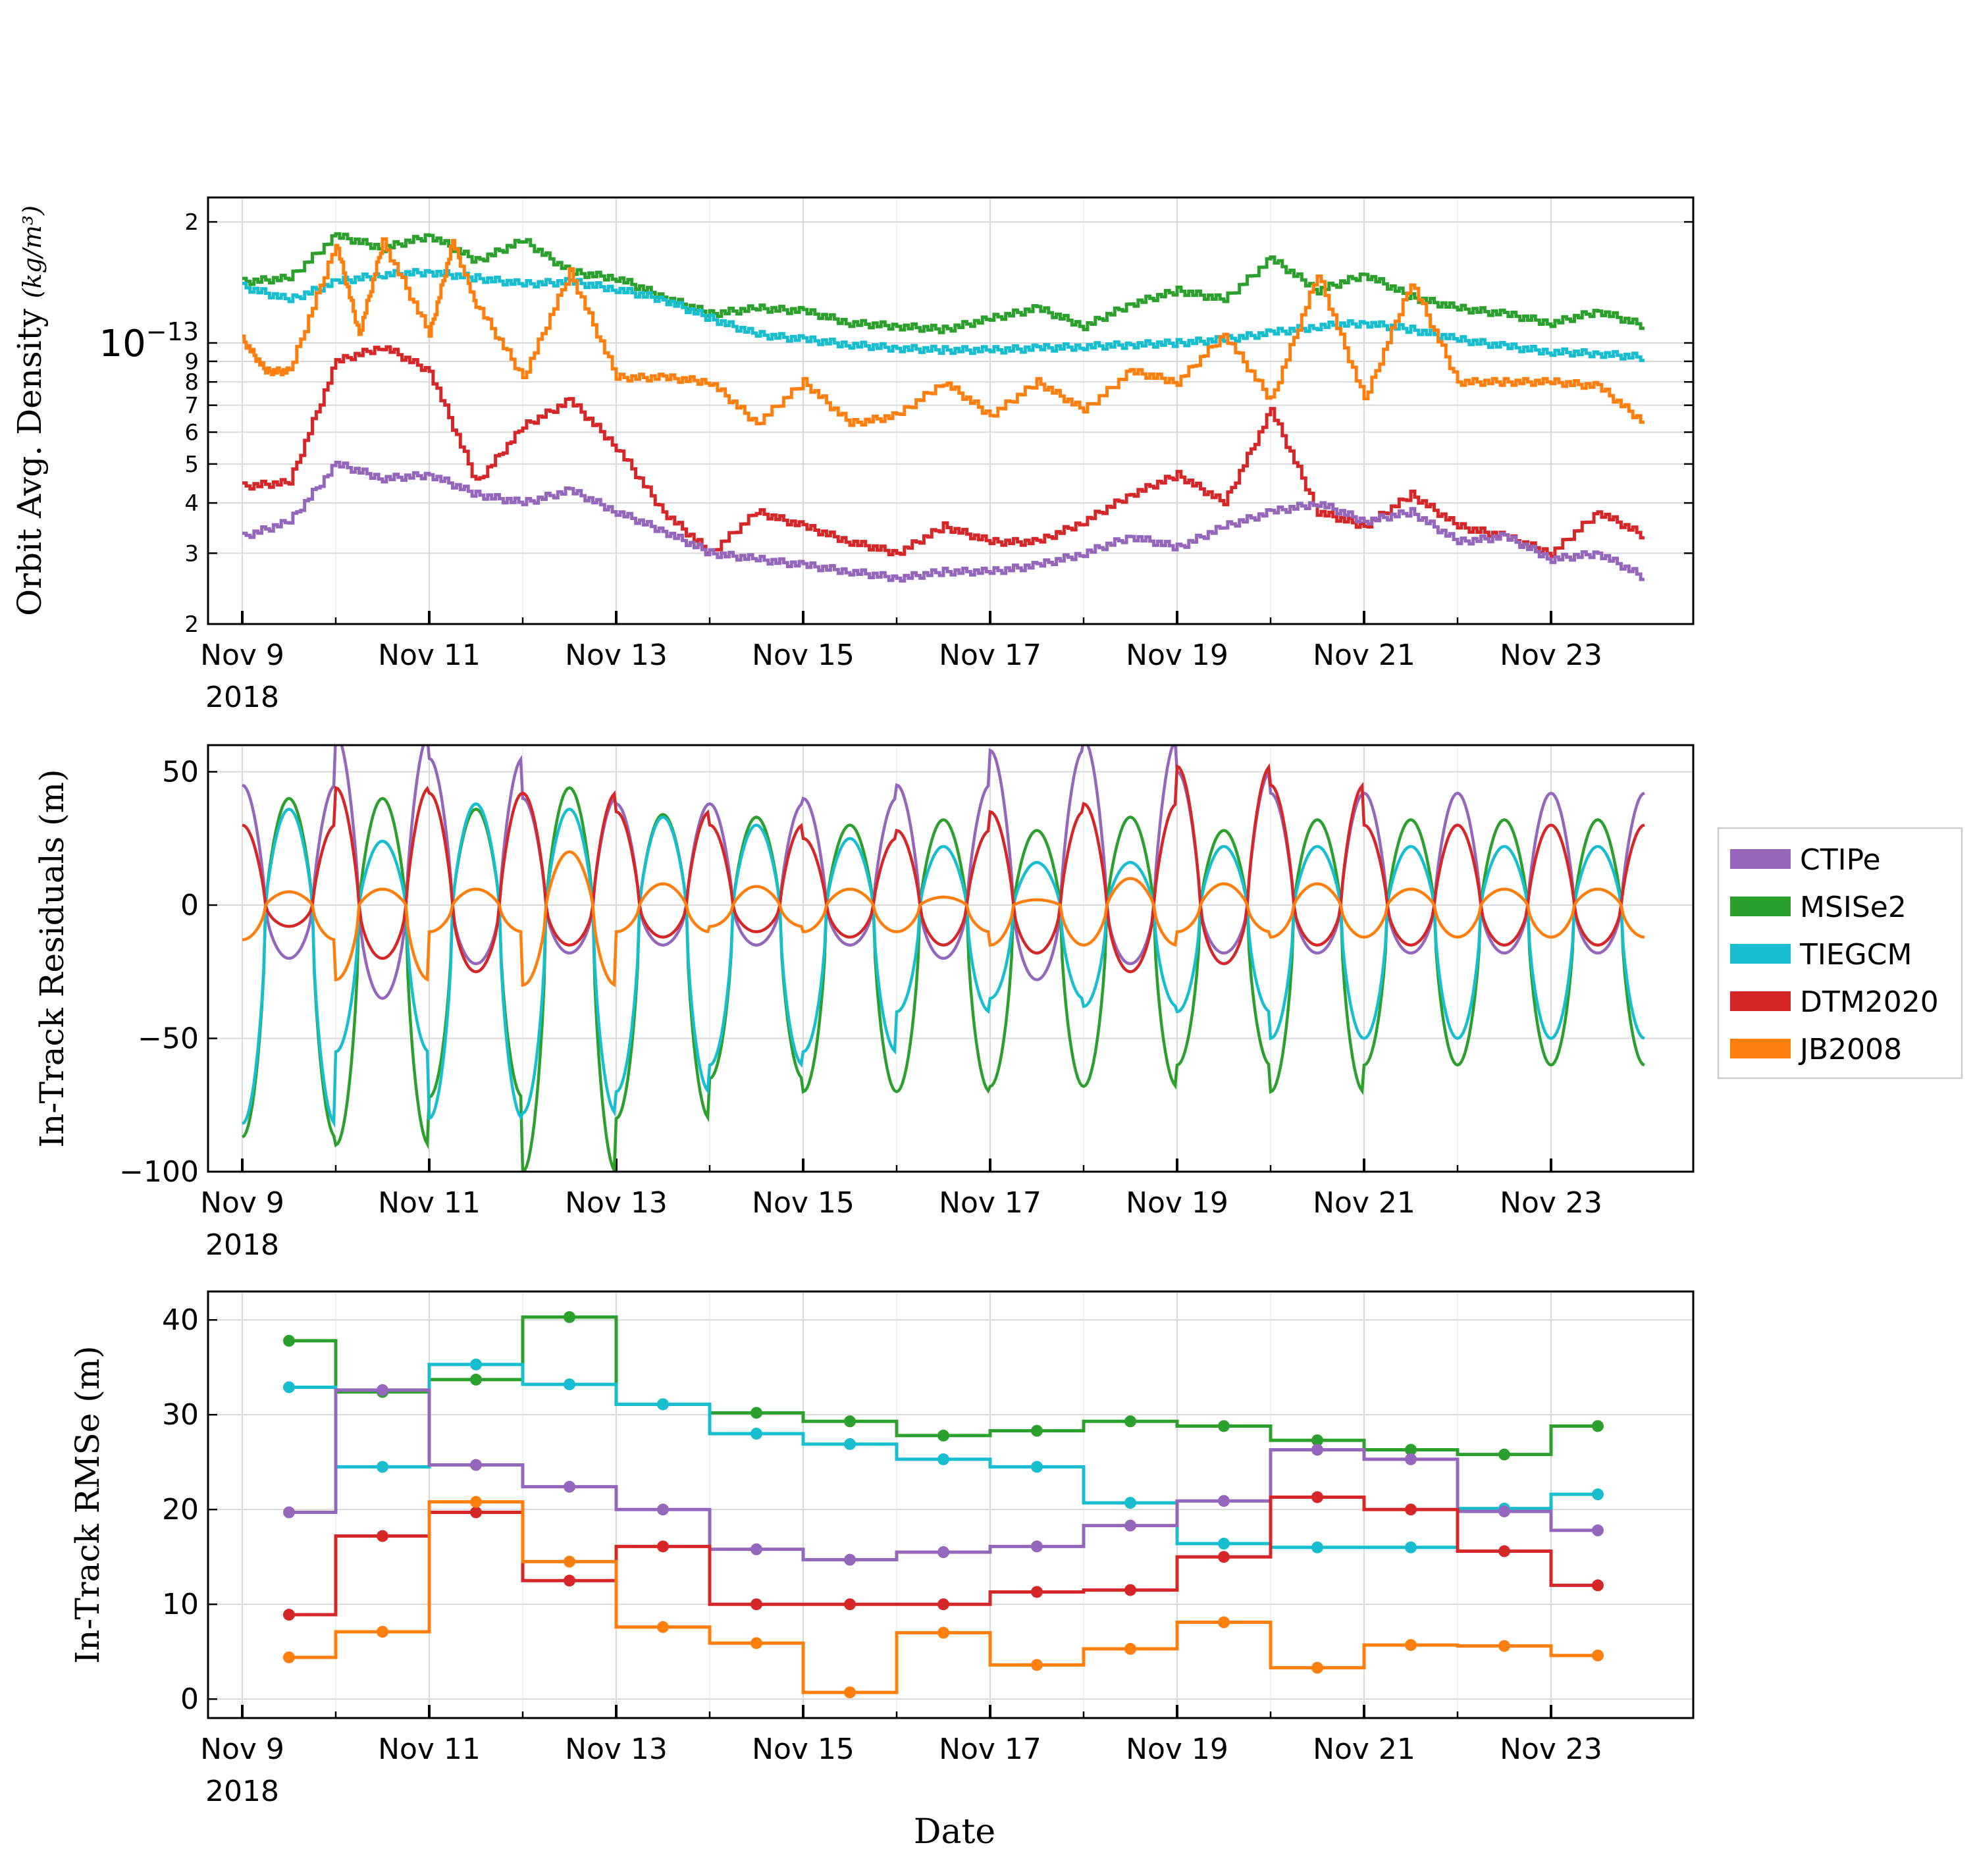 The height and width of the screenshot is (1876, 1975). What do you see at coordinates (180, 1415) in the screenshot?
I see `y-tick-label: 30` at bounding box center [180, 1415].